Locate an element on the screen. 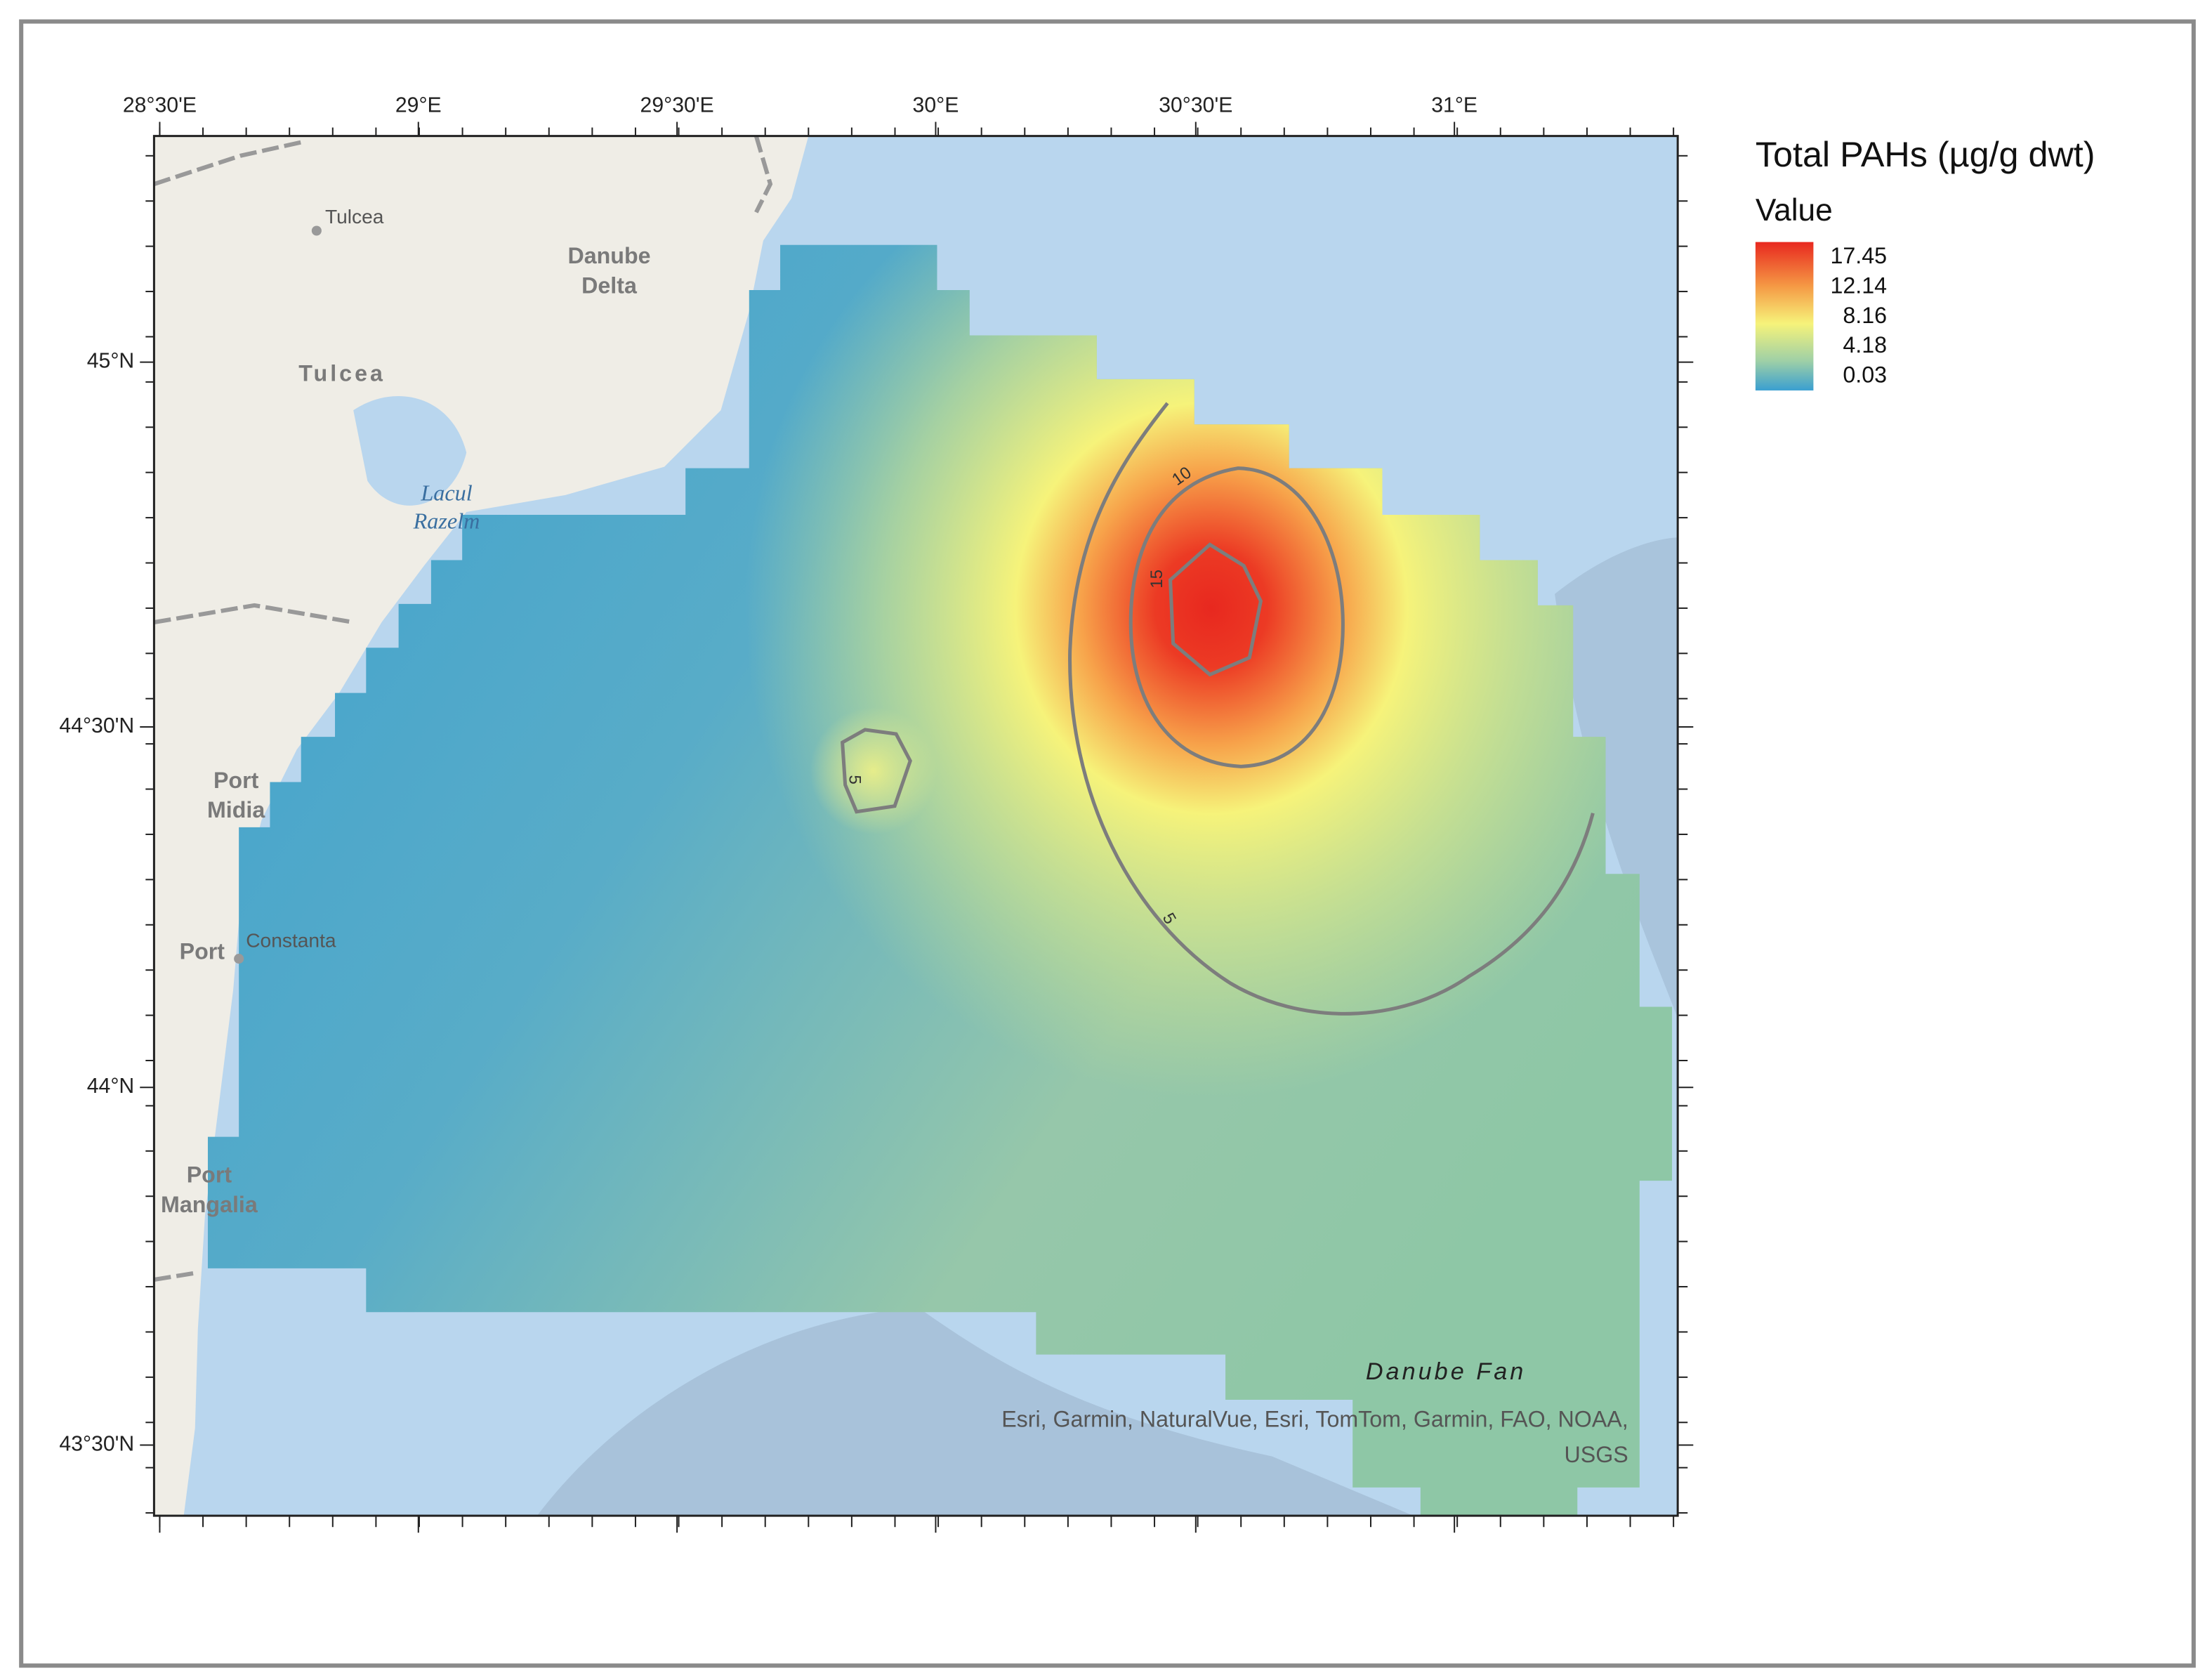 Image resolution: width=2212 pixels, height=1680 pixels. latitude-label: 43°30'N is located at coordinates (96, 1443).